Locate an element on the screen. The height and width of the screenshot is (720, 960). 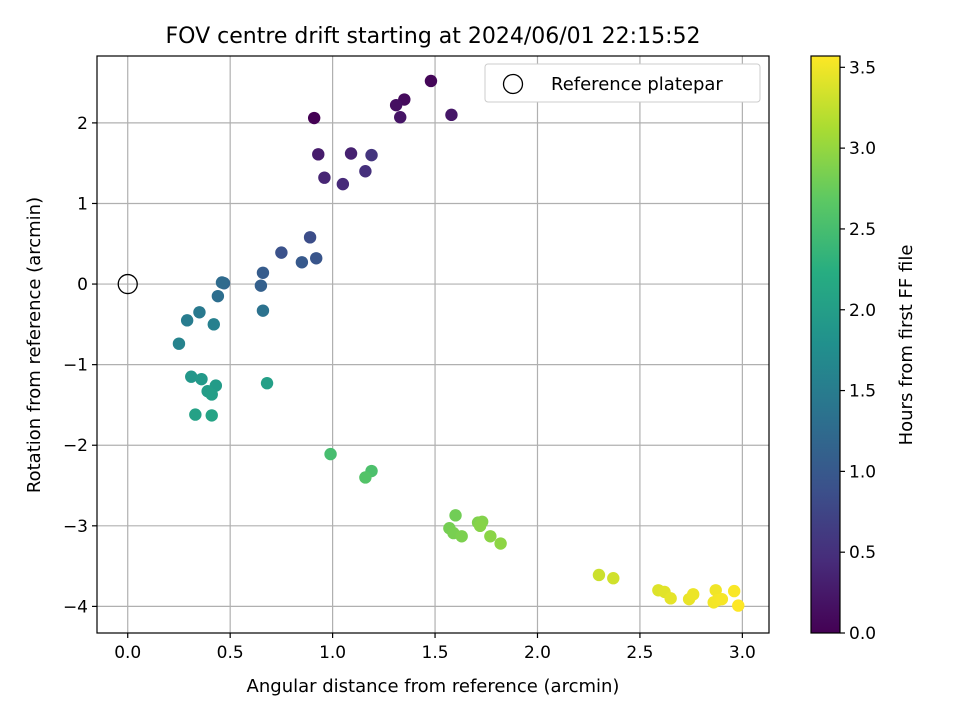
legend-label: Reference platepar is located at coordinates (637, 84).